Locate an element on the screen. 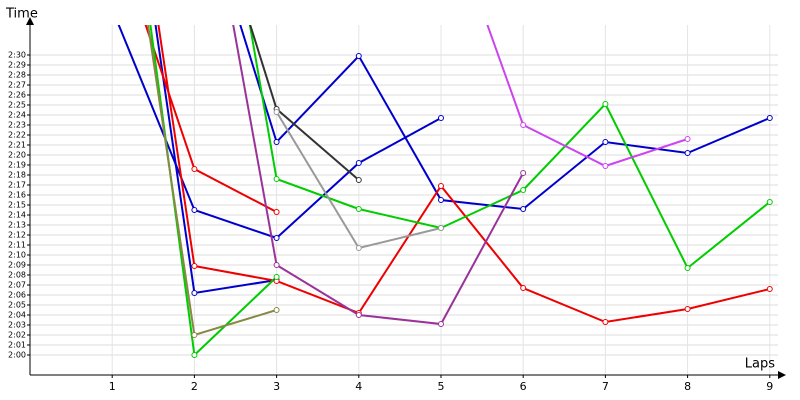 The height and width of the screenshot is (400, 800). x-tick-label: 9 is located at coordinates (769, 386).